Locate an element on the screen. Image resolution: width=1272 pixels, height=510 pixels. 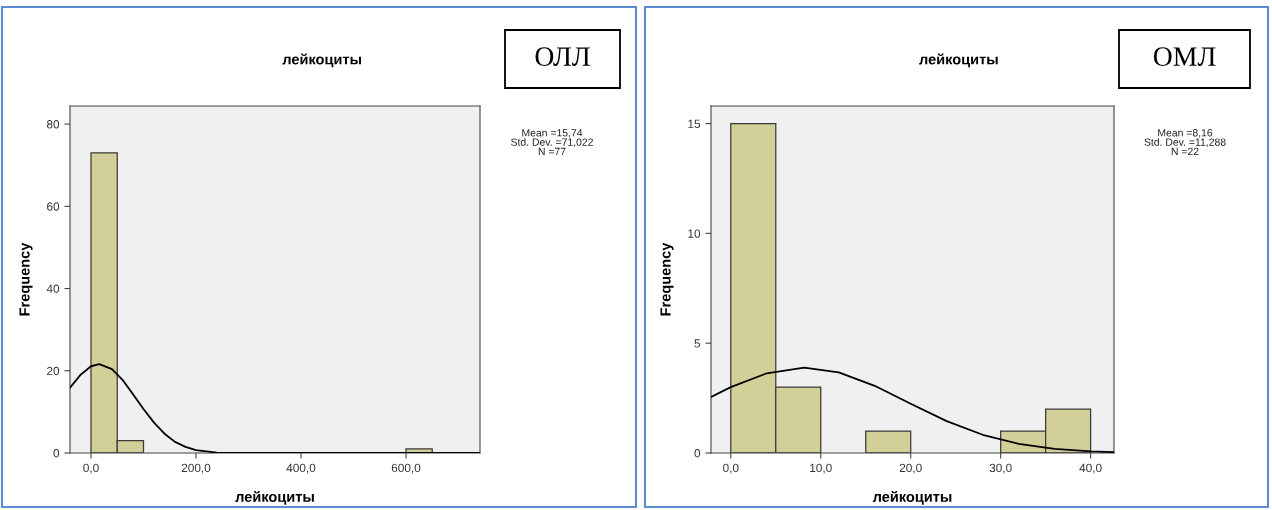
y-tick-label: 10 is located at coordinates (694, 233).